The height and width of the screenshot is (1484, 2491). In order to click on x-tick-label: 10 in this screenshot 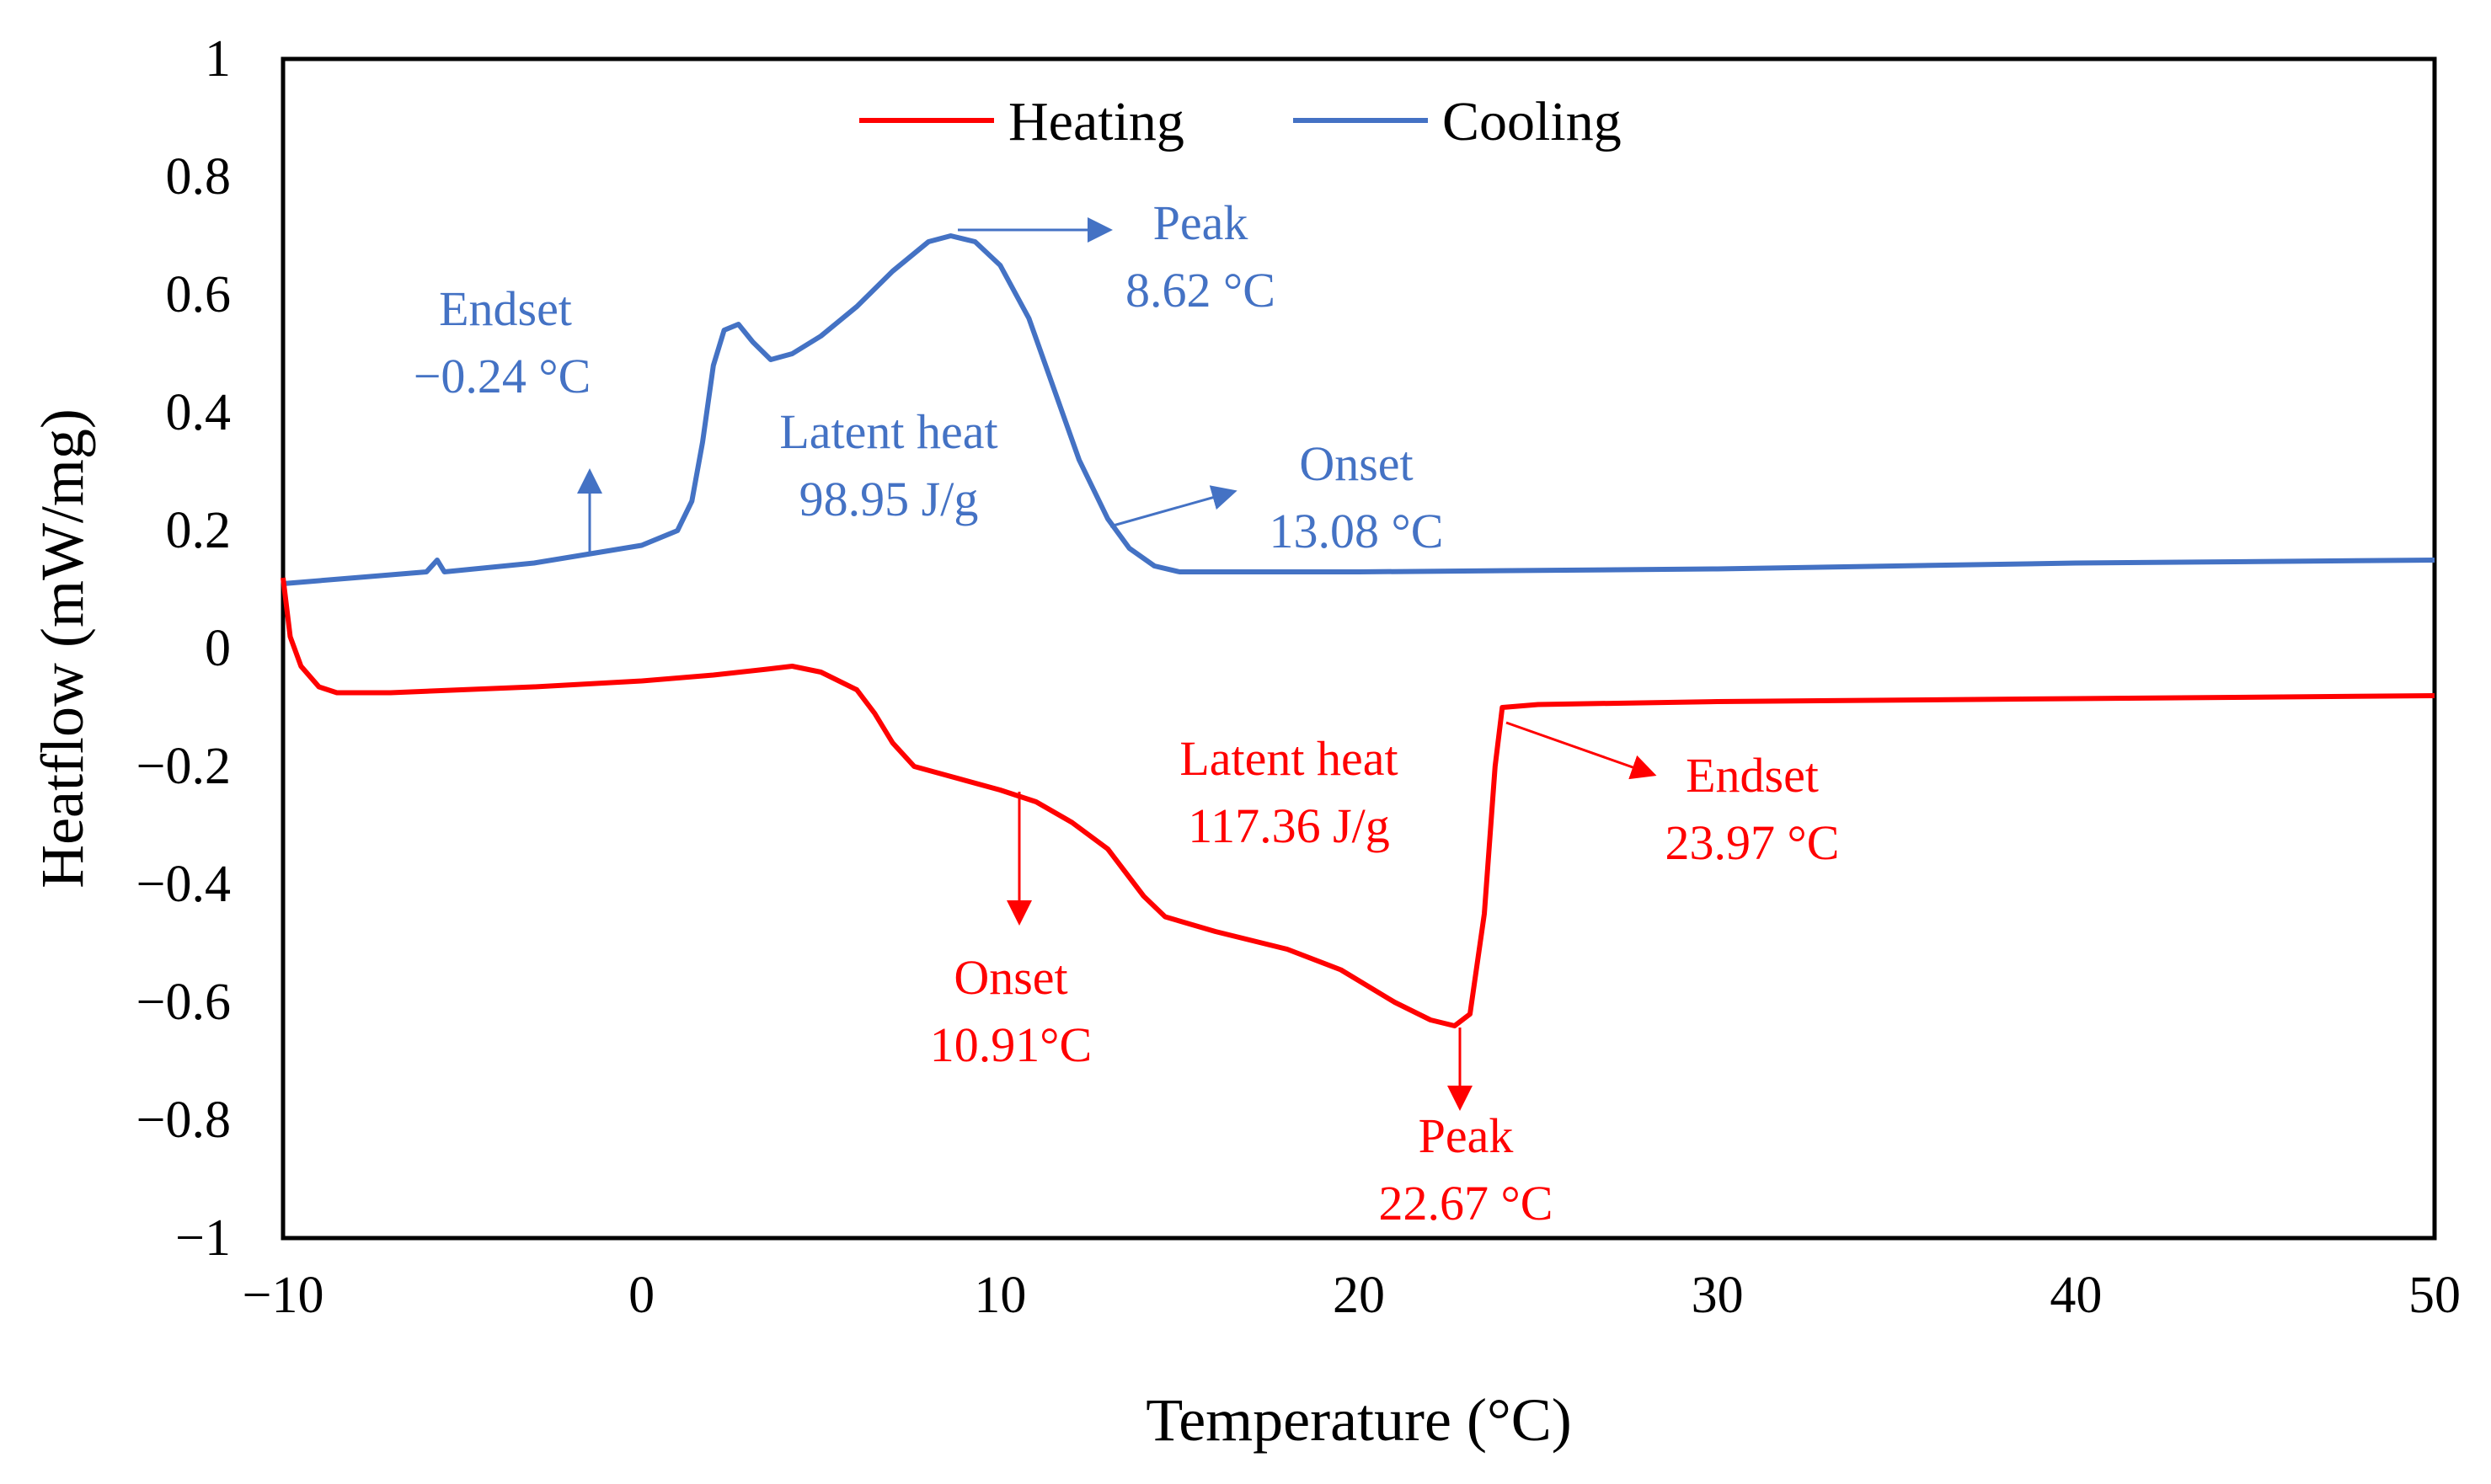, I will do `click(1000, 1296)`.